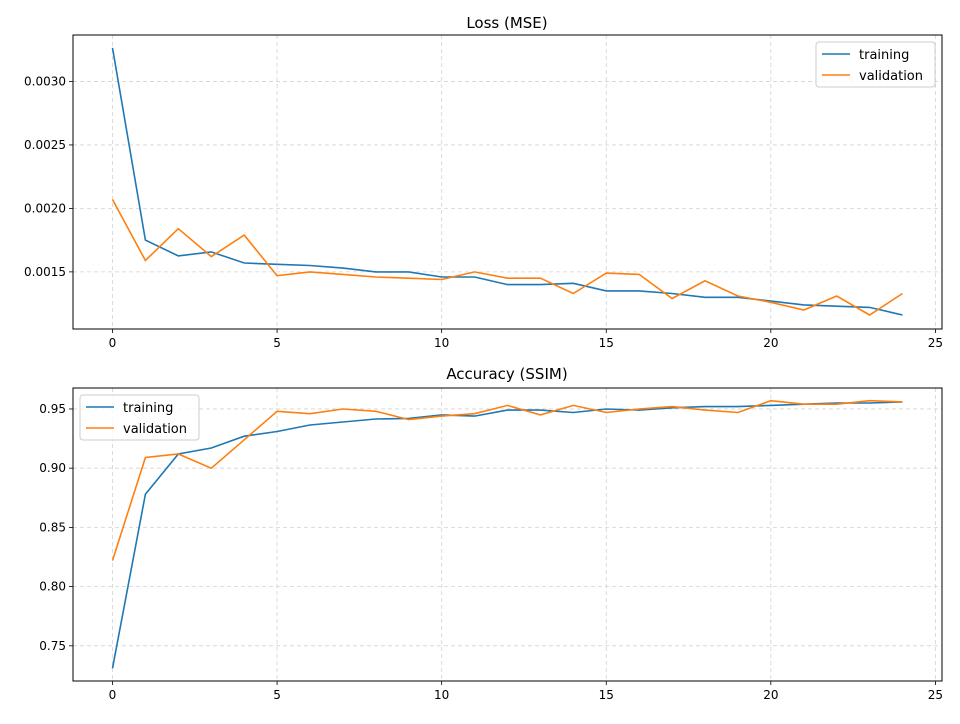 Image resolution: width=960 pixels, height=724 pixels. I want to click on y-tick-label: 0.95, so click(52, 409).